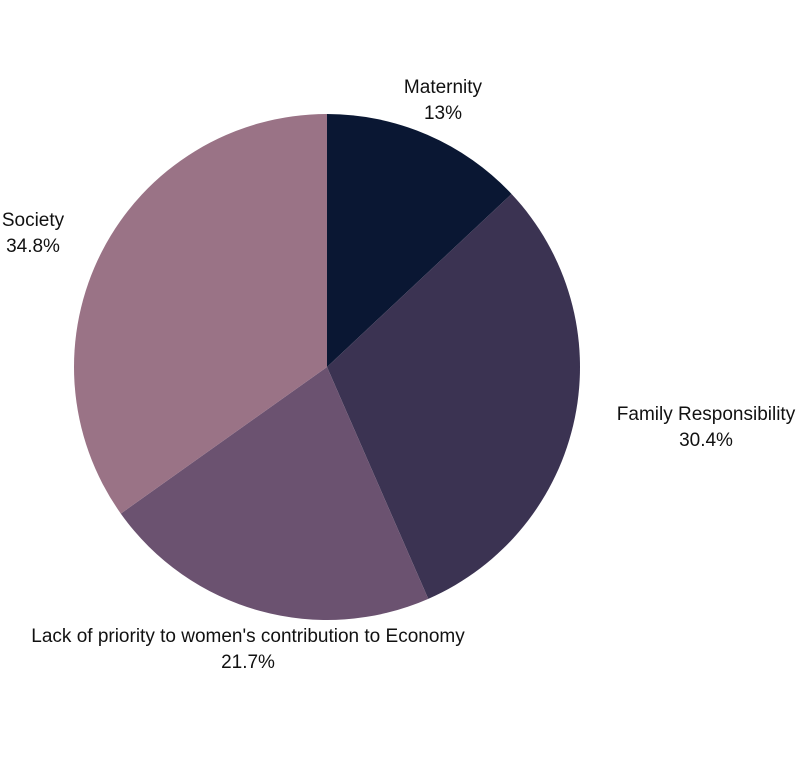 Image resolution: width=805 pixels, height=764 pixels. I want to click on slice-label-1: Maternity, so click(443, 87).